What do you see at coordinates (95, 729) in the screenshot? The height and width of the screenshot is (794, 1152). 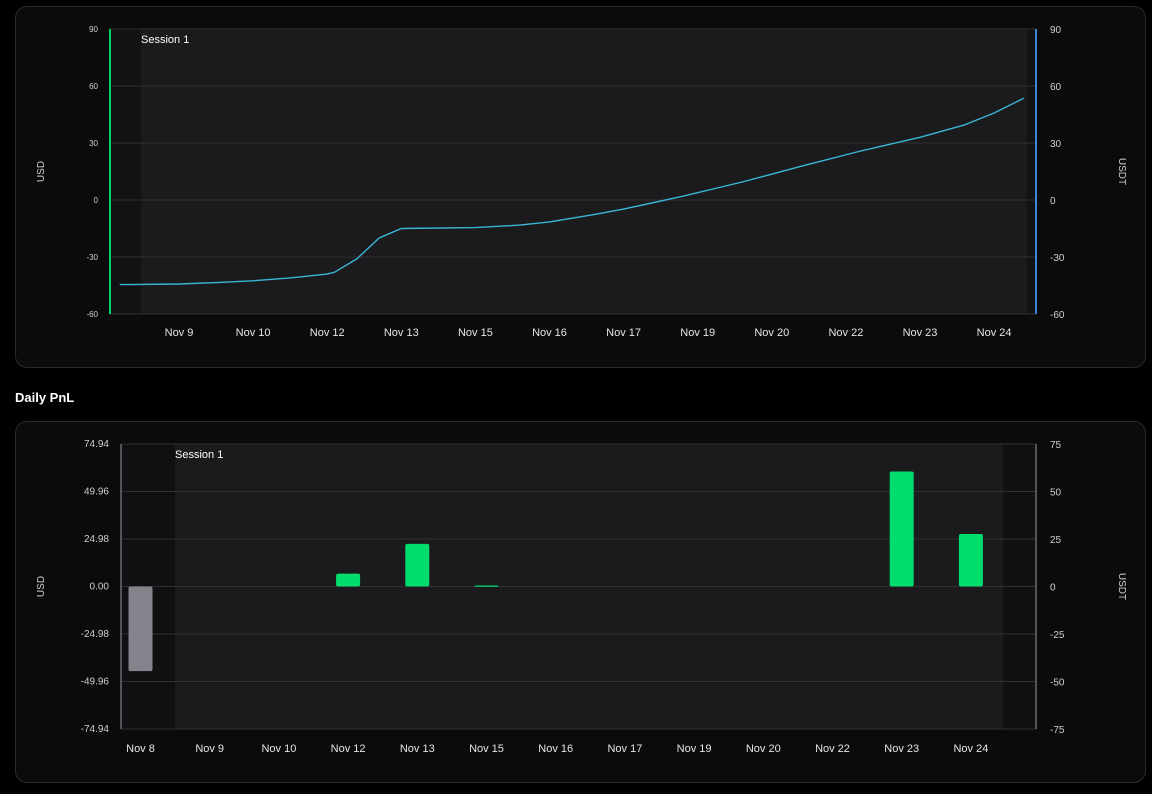 I see `y-tick-label-left: -74.94` at bounding box center [95, 729].